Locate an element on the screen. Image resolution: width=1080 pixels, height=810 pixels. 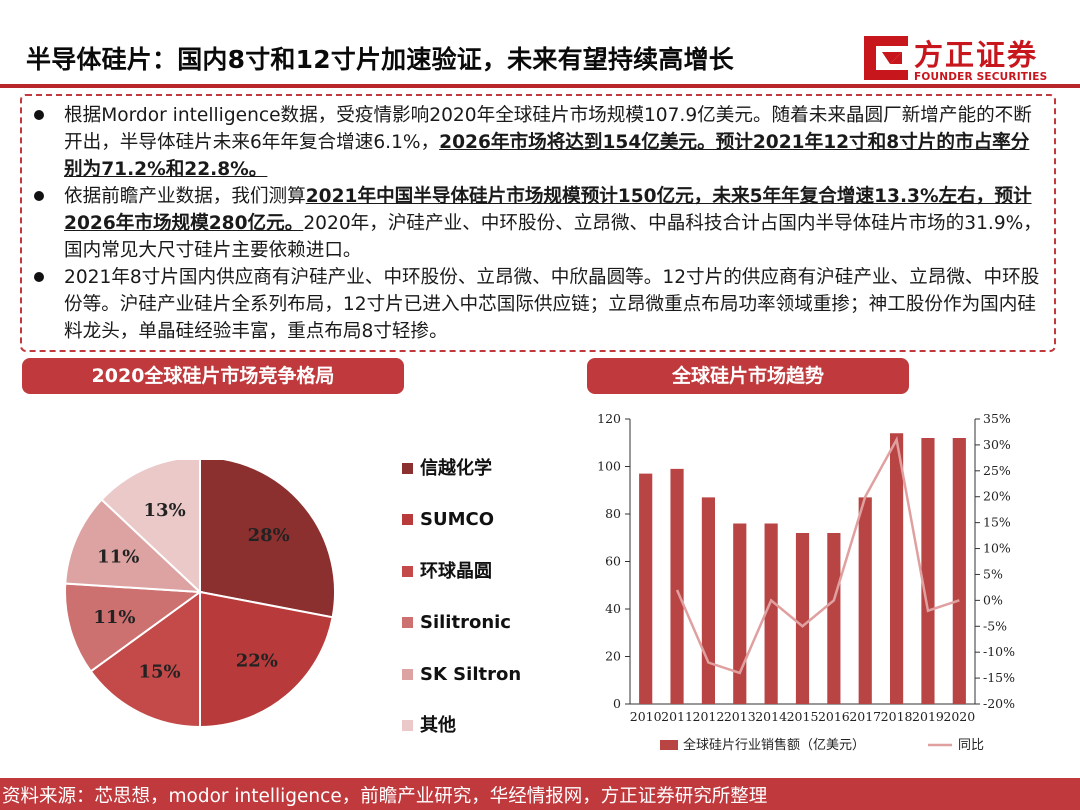
pie-legend-item: SK Siltron is located at coordinates (461, 675).